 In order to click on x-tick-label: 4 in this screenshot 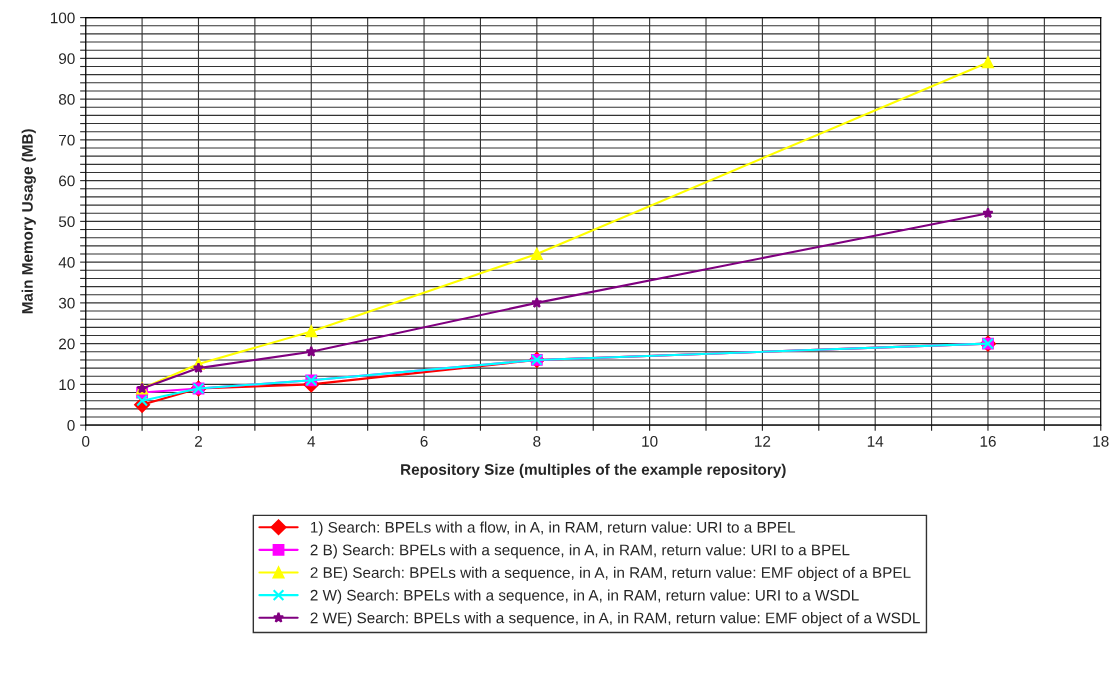, I will do `click(311, 441)`.